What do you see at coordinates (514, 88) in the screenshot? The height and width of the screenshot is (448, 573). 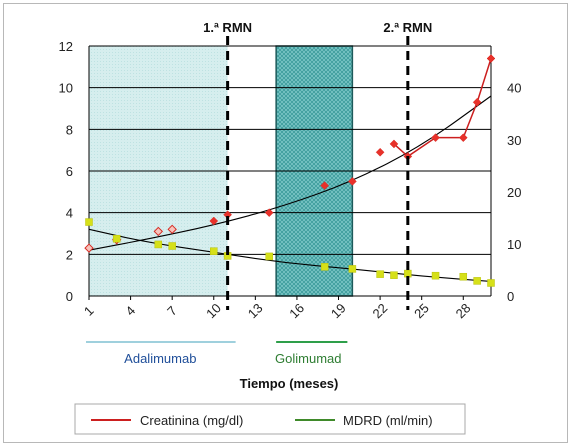 I see `y2-tick-label: 40` at bounding box center [514, 88].